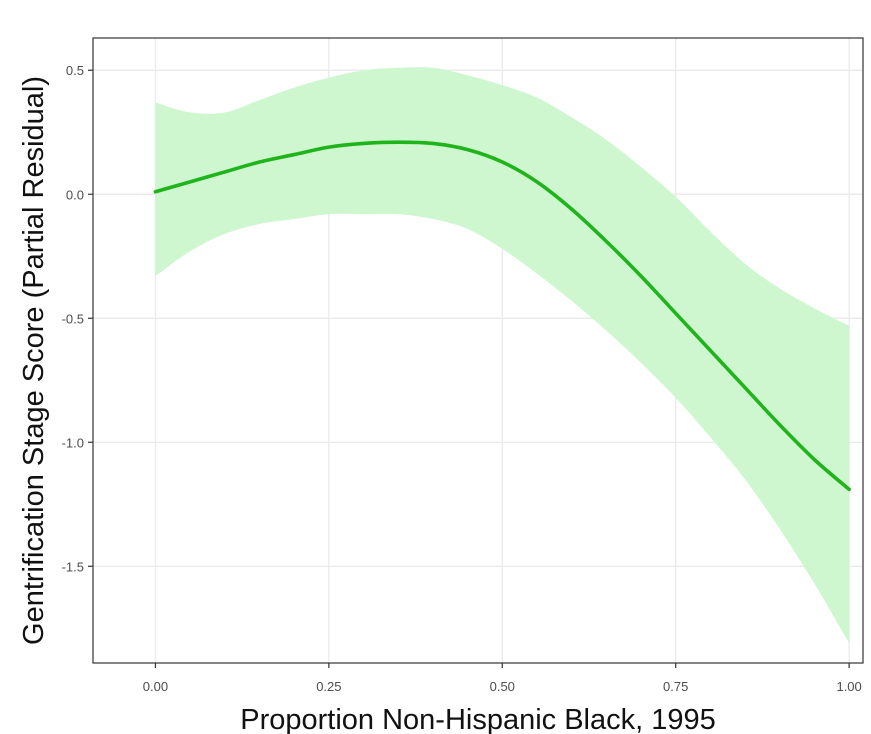 The image size is (871, 734). Describe the element at coordinates (75, 194) in the screenshot. I see `y-tick-label: 0.0` at that location.